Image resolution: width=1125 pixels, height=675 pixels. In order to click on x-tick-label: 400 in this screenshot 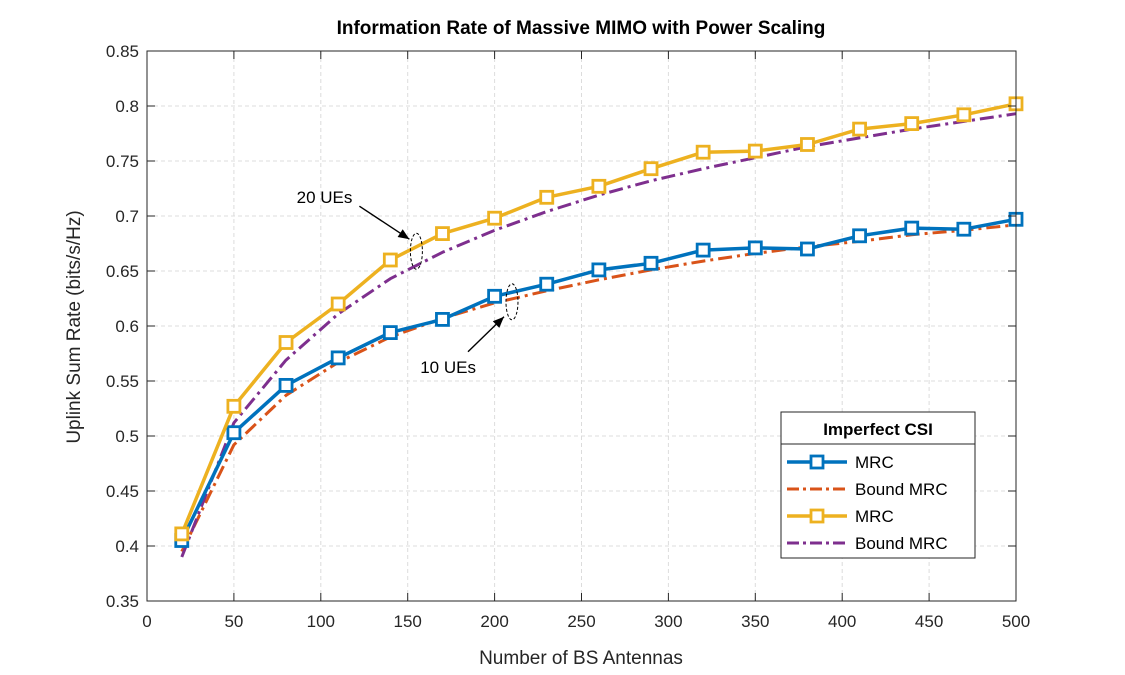, I will do `click(842, 621)`.